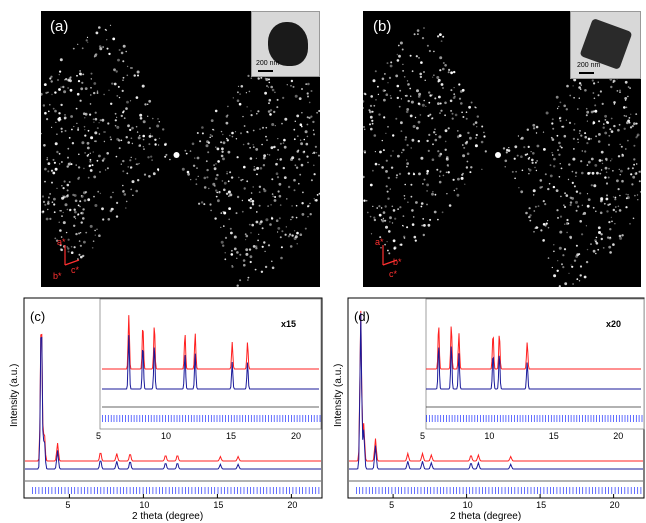 The image size is (646, 523). I want to click on chart-c-observed-line, so click(173, 397).